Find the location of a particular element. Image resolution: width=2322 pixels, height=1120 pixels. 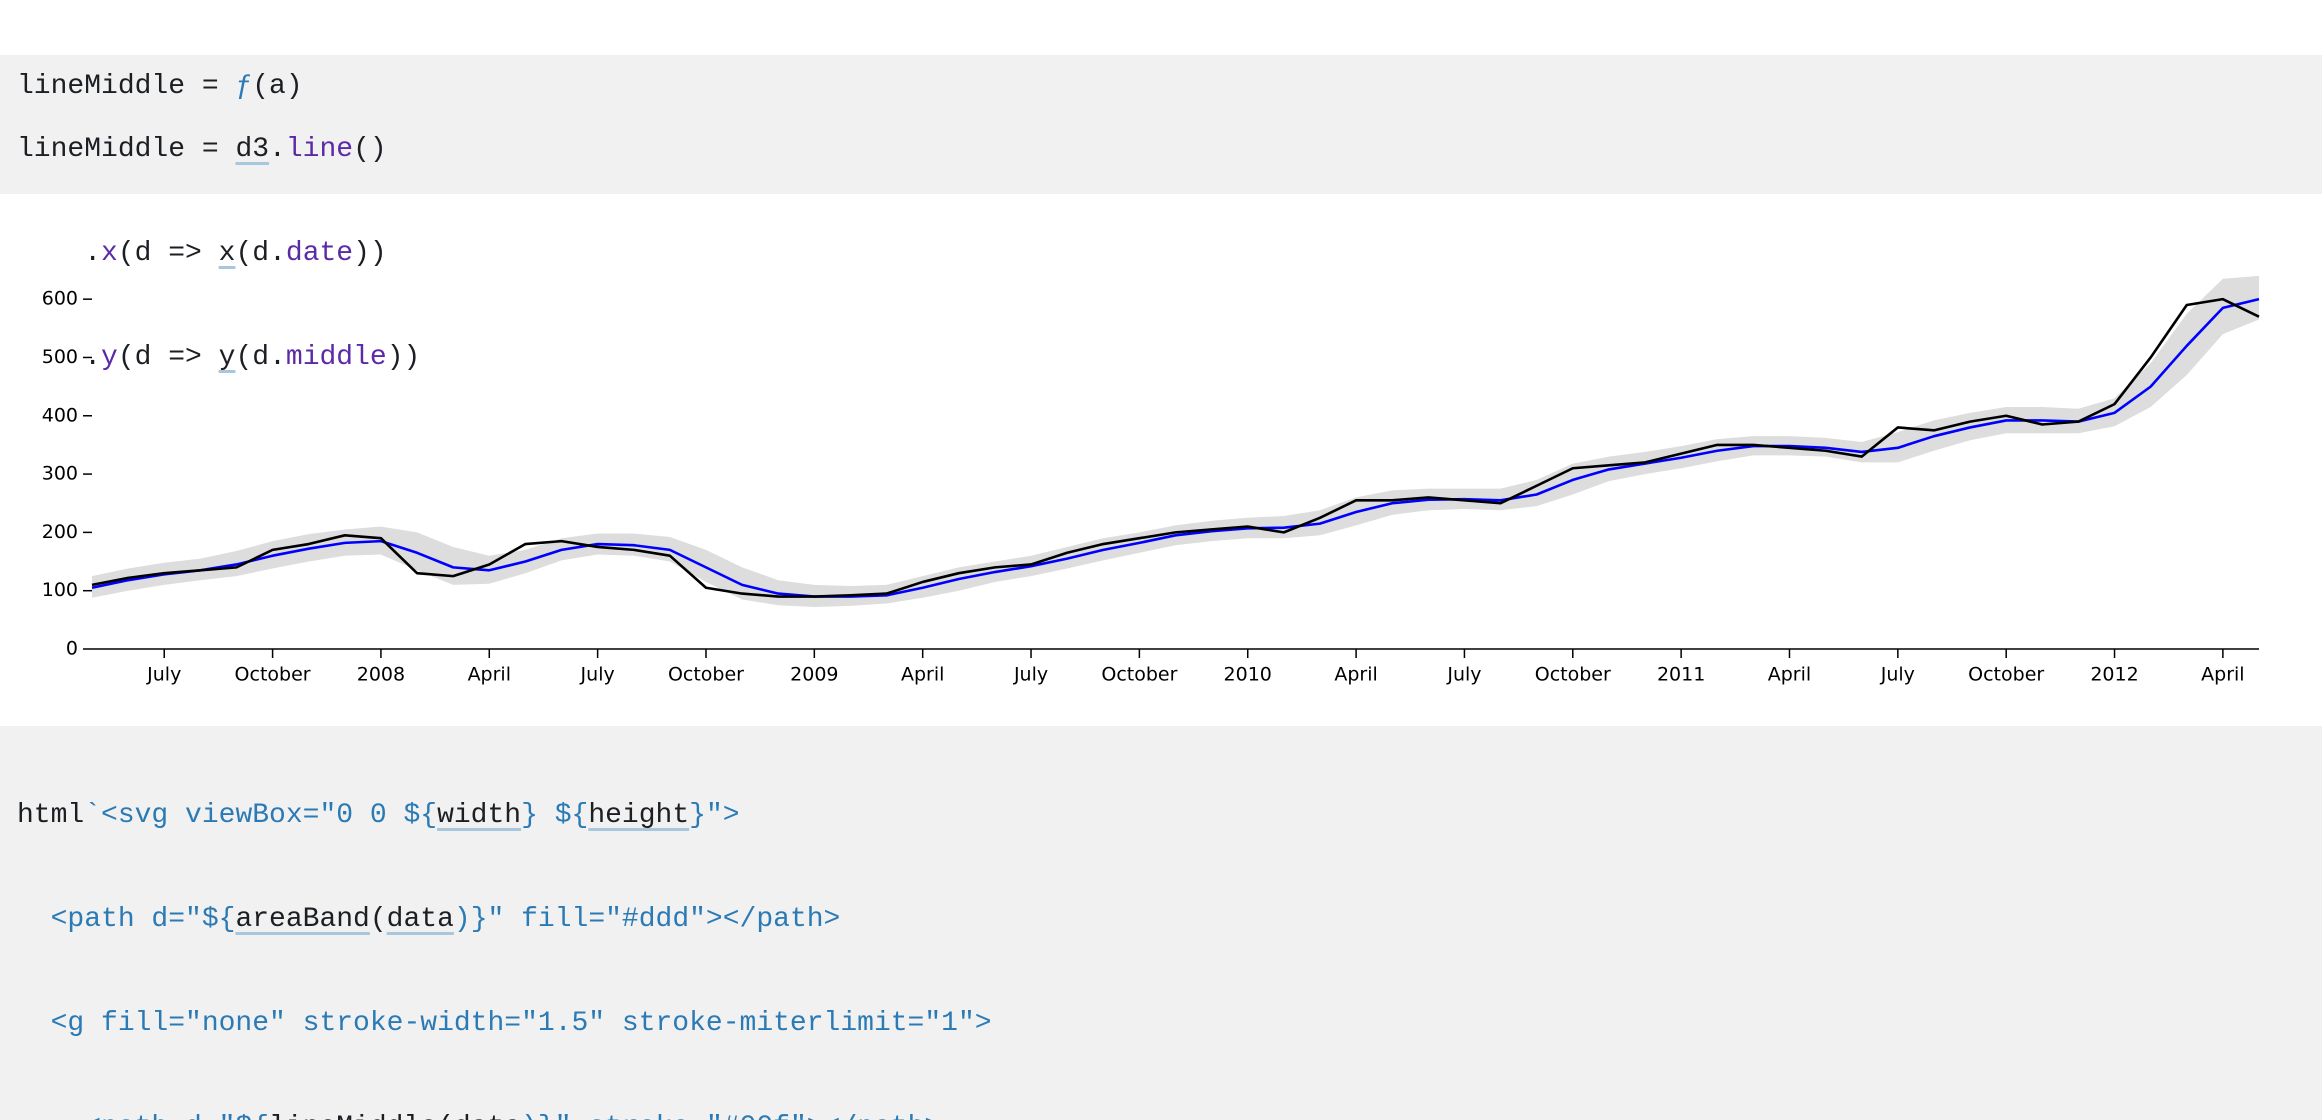

y-tick-label: 600 is located at coordinates (60, 299).